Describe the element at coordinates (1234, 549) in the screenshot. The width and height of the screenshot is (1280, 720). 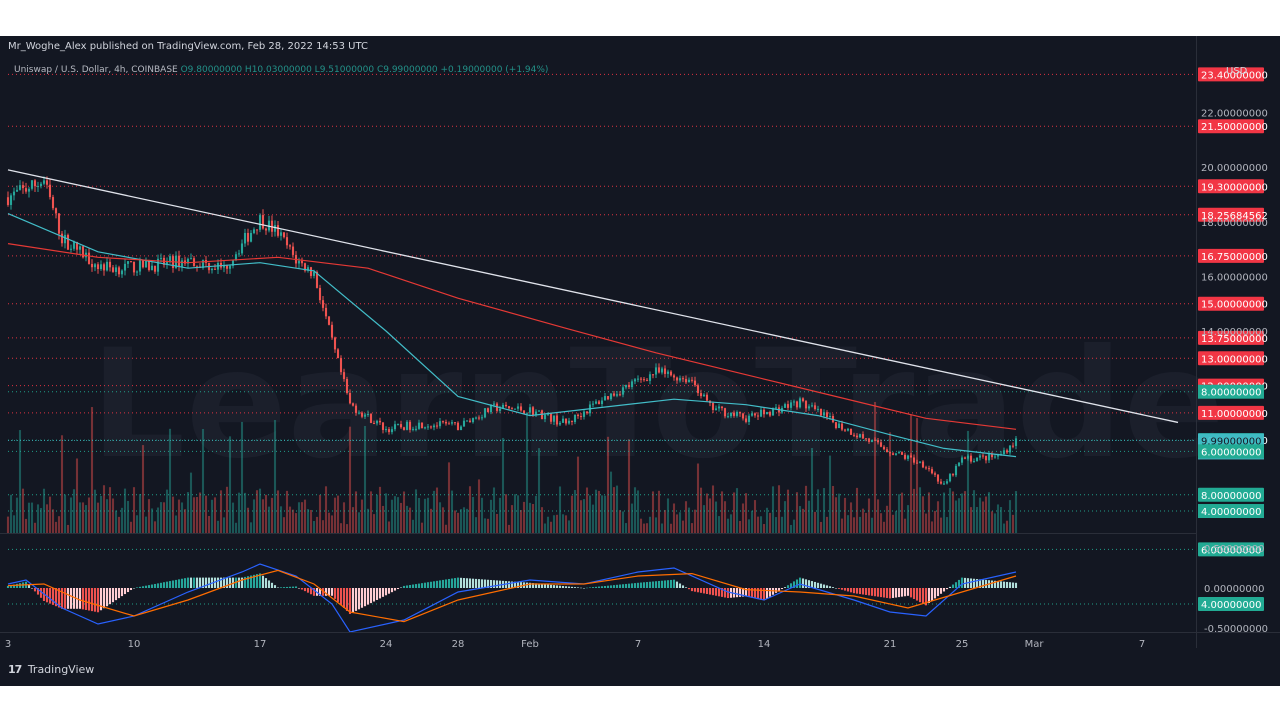
I see `macd-y-tick-label: 0.50000000` at that location.